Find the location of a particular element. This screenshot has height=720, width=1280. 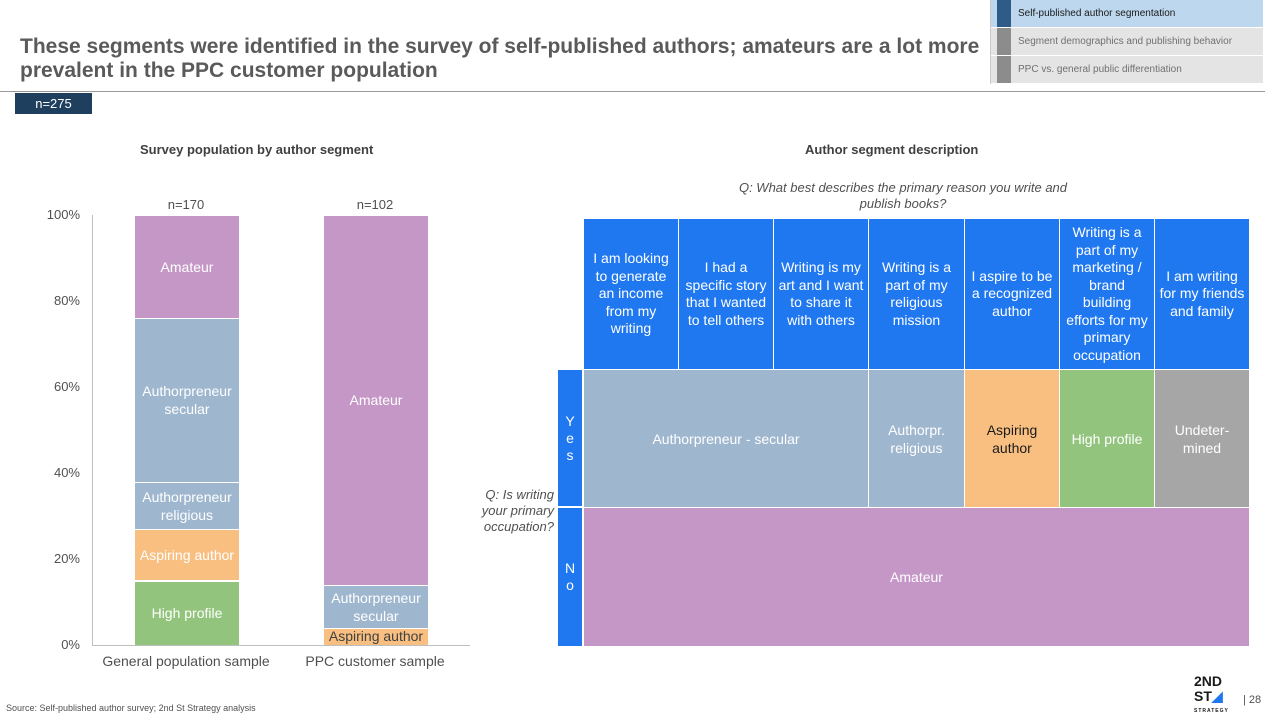

cell-high-profile: High profile is located at coordinates (1107, 438).